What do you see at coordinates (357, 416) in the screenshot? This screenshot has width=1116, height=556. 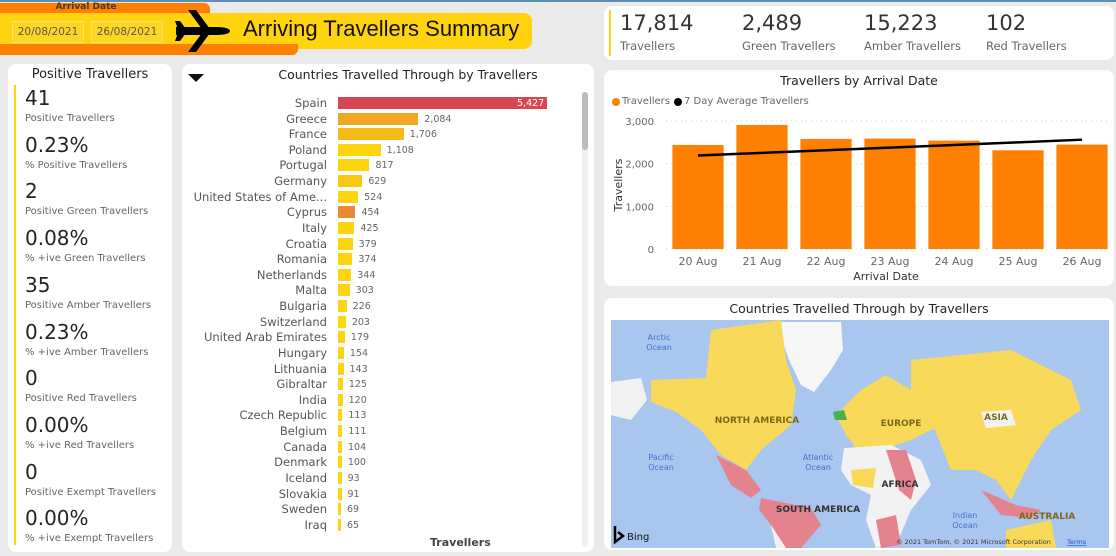 I see `country-value-label: 113` at bounding box center [357, 416].